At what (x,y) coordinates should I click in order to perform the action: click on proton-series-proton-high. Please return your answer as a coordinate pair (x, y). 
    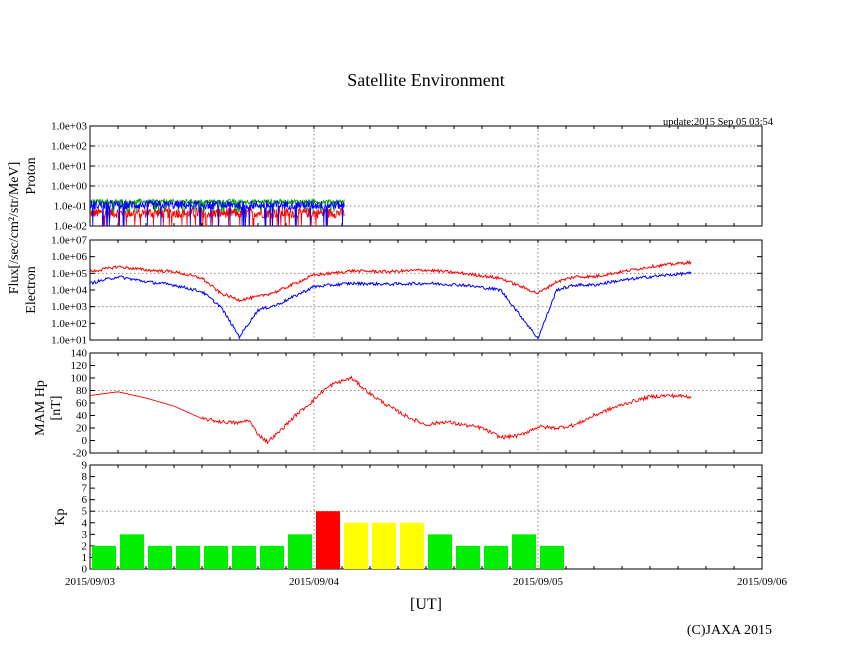
    Looking at the image, I should click on (217, 212).